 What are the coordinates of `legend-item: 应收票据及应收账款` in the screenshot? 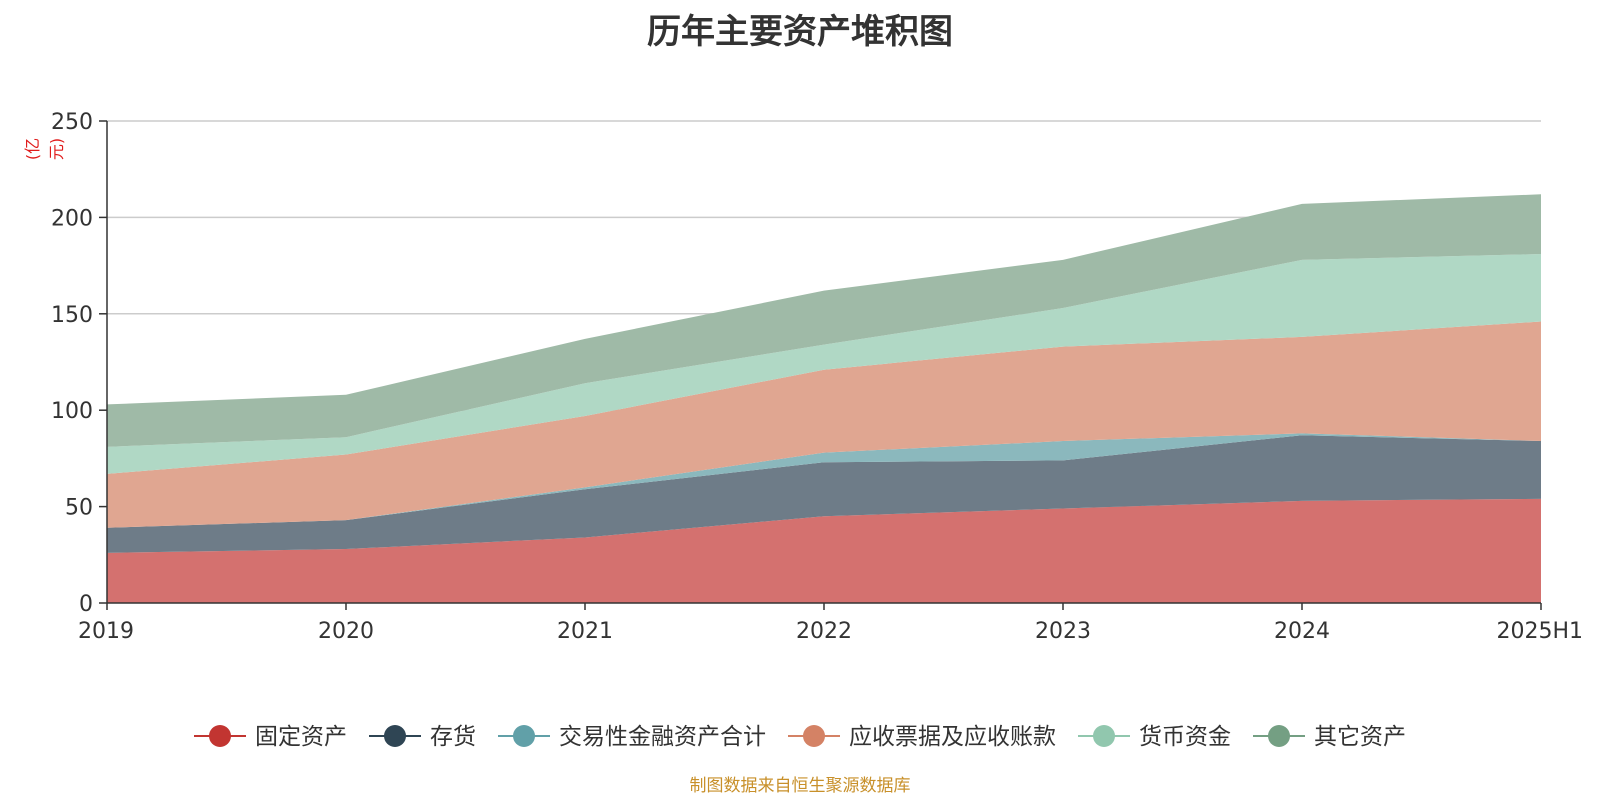 It's located at (922, 737).